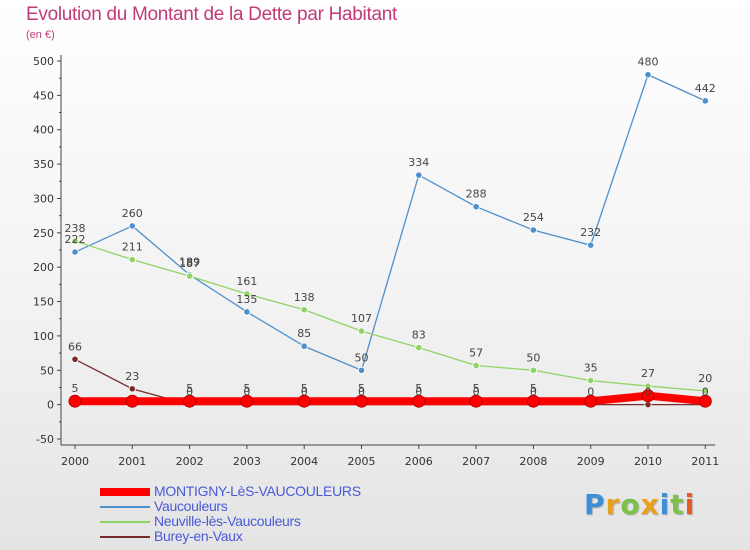 This screenshot has height=550, width=750. I want to click on logo-letter: x, so click(650, 504).